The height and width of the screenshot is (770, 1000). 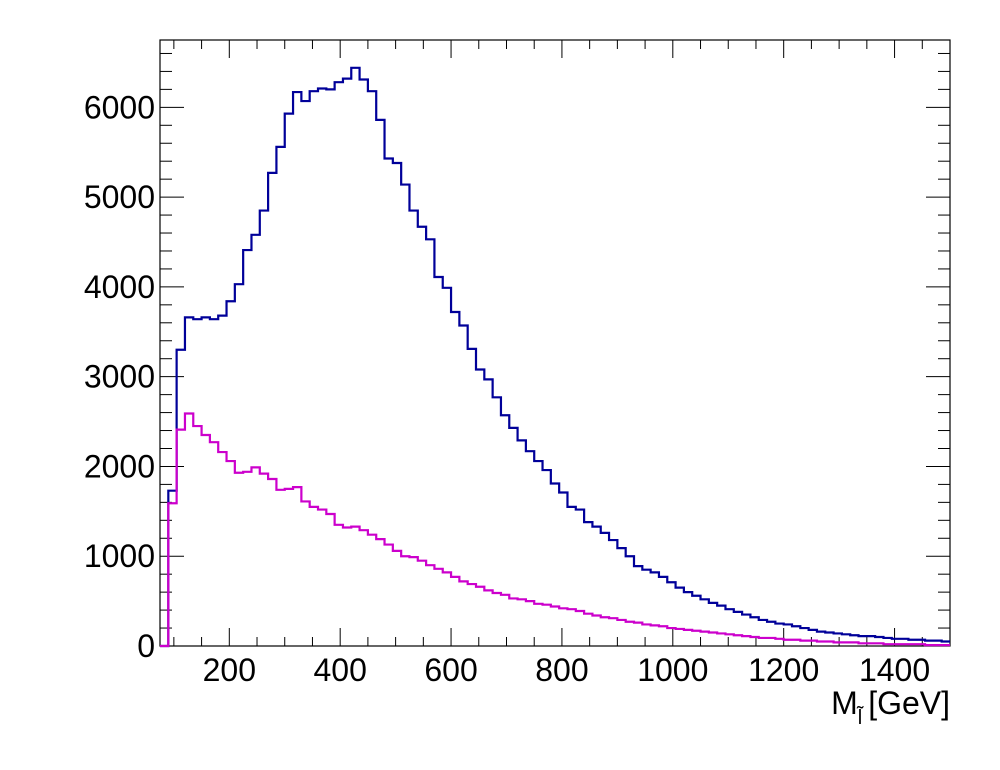 What do you see at coordinates (450, 670) in the screenshot?
I see `x-tick-label: 600` at bounding box center [450, 670].